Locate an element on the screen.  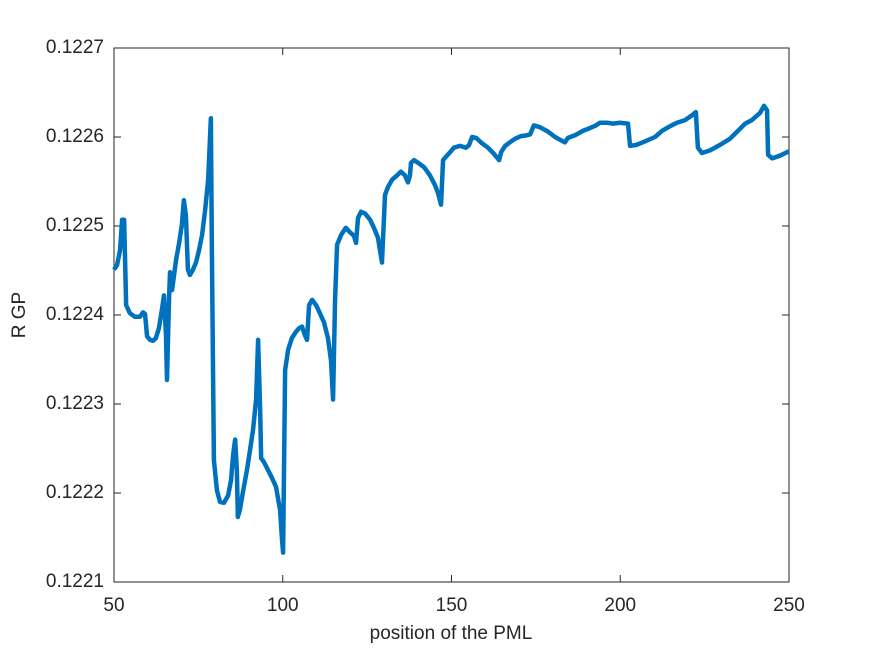
x-tick-label: 200 is located at coordinates (620, 605).